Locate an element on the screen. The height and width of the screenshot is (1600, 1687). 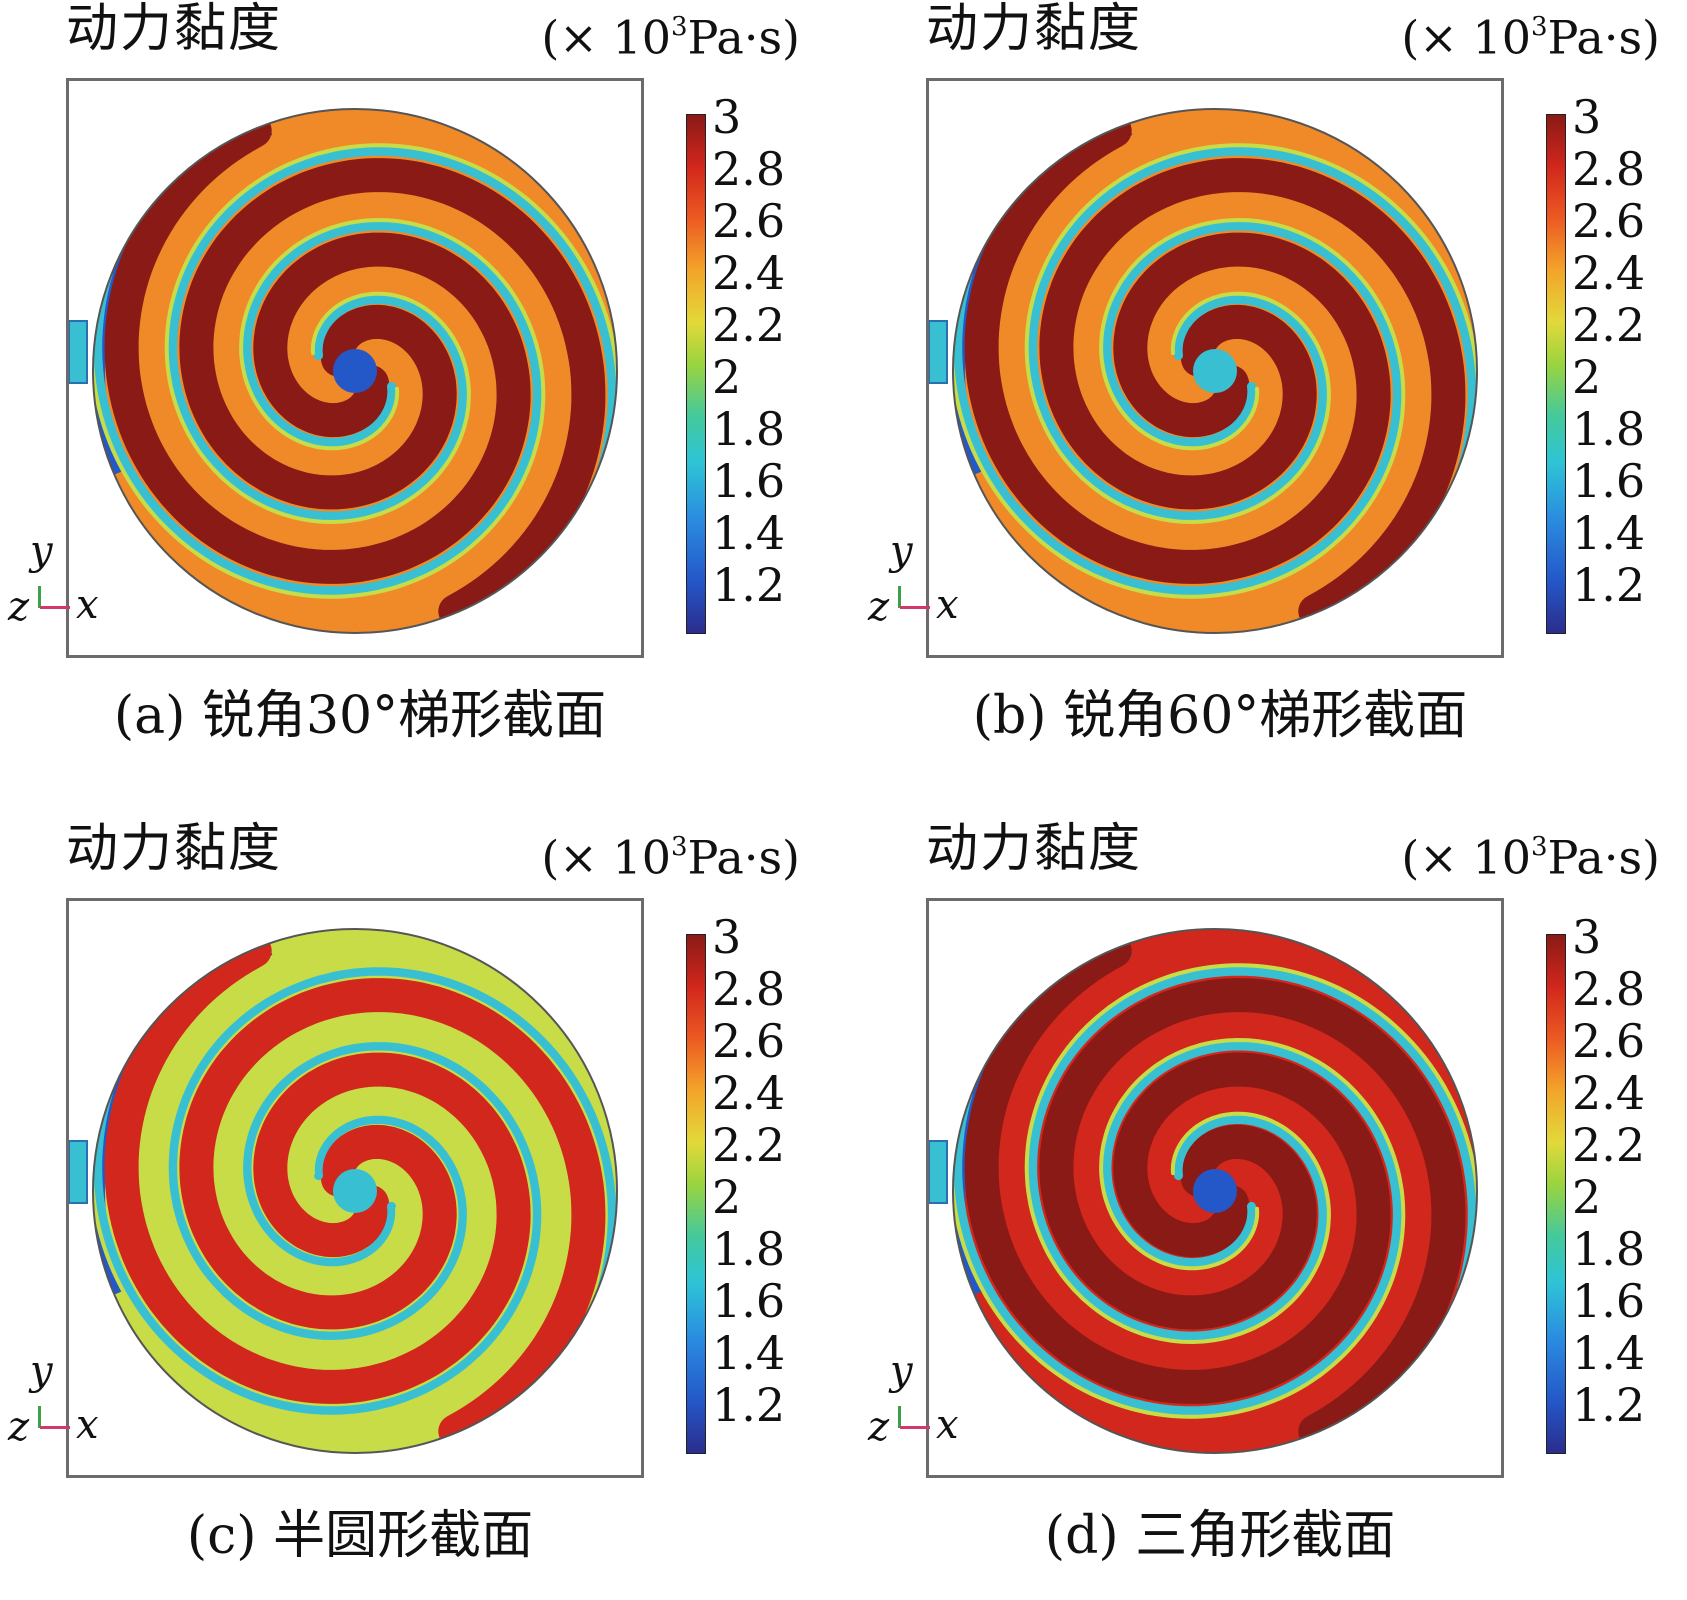
panel-caption: (d) 三角形截面 is located at coordinates (1220, 1536).